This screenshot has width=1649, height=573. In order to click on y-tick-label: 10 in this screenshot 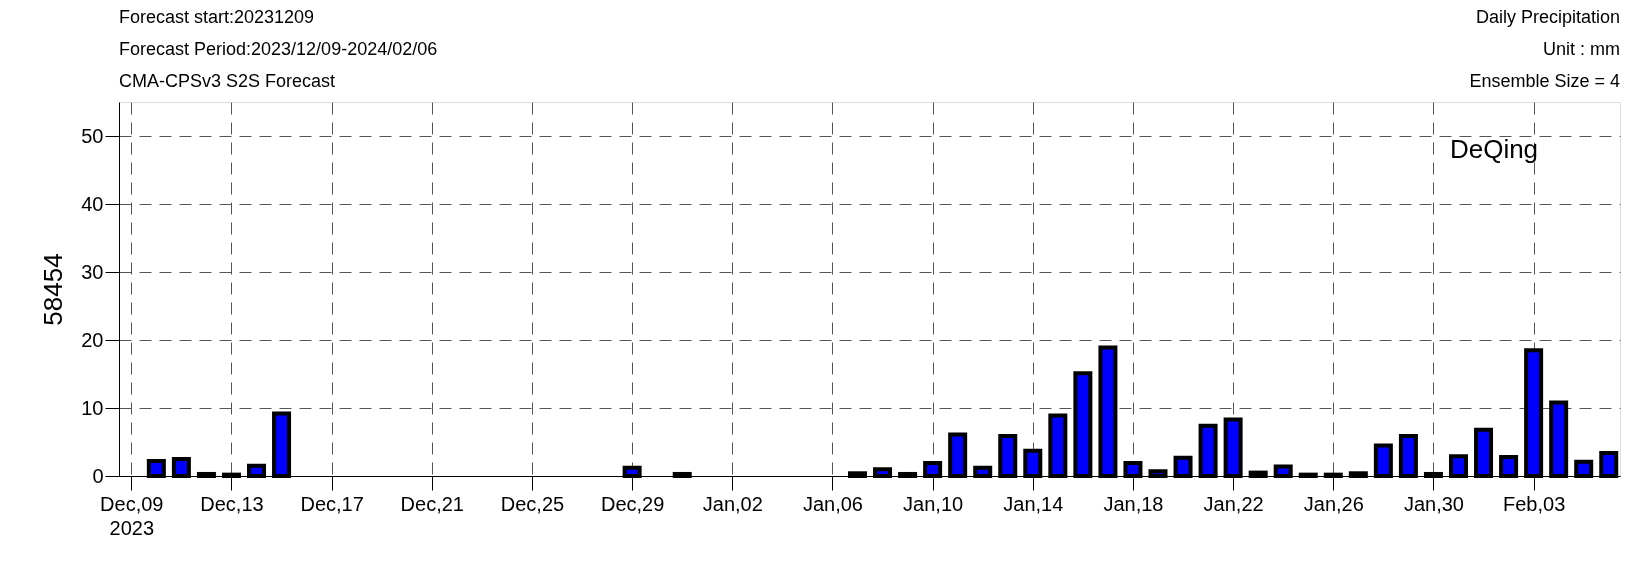, I will do `click(92, 407)`.